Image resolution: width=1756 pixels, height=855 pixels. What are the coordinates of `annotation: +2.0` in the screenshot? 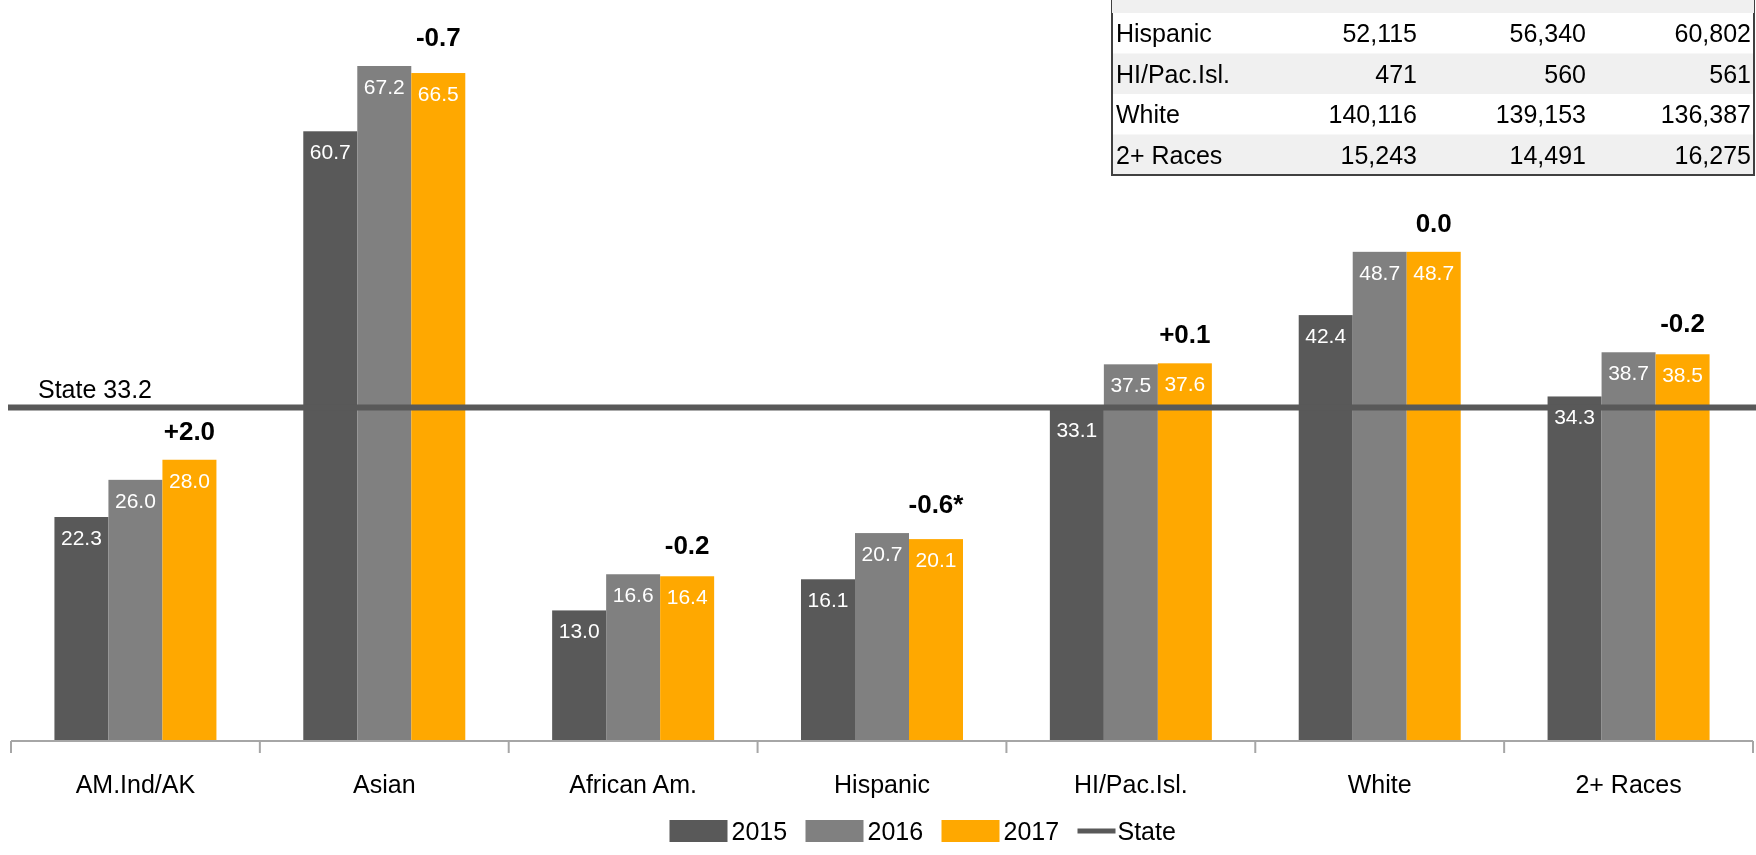 It's located at (189, 430).